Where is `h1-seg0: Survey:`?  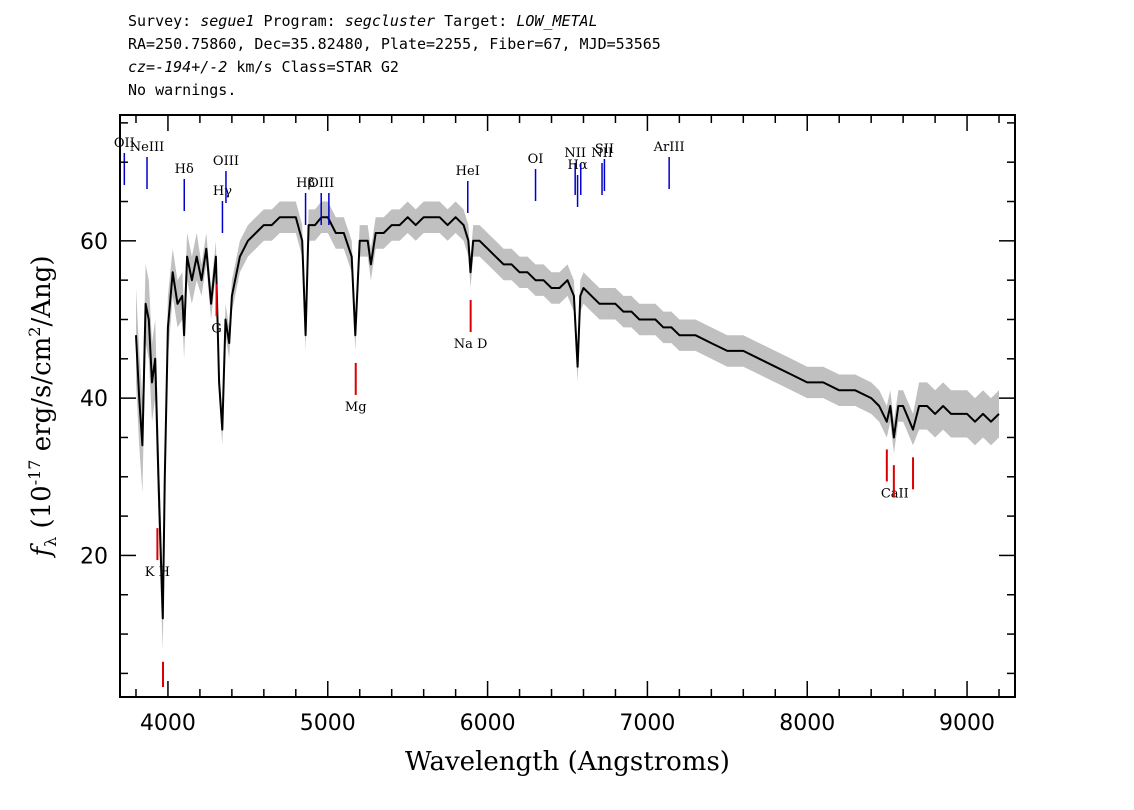
h1-seg0: Survey: is located at coordinates (164, 21).